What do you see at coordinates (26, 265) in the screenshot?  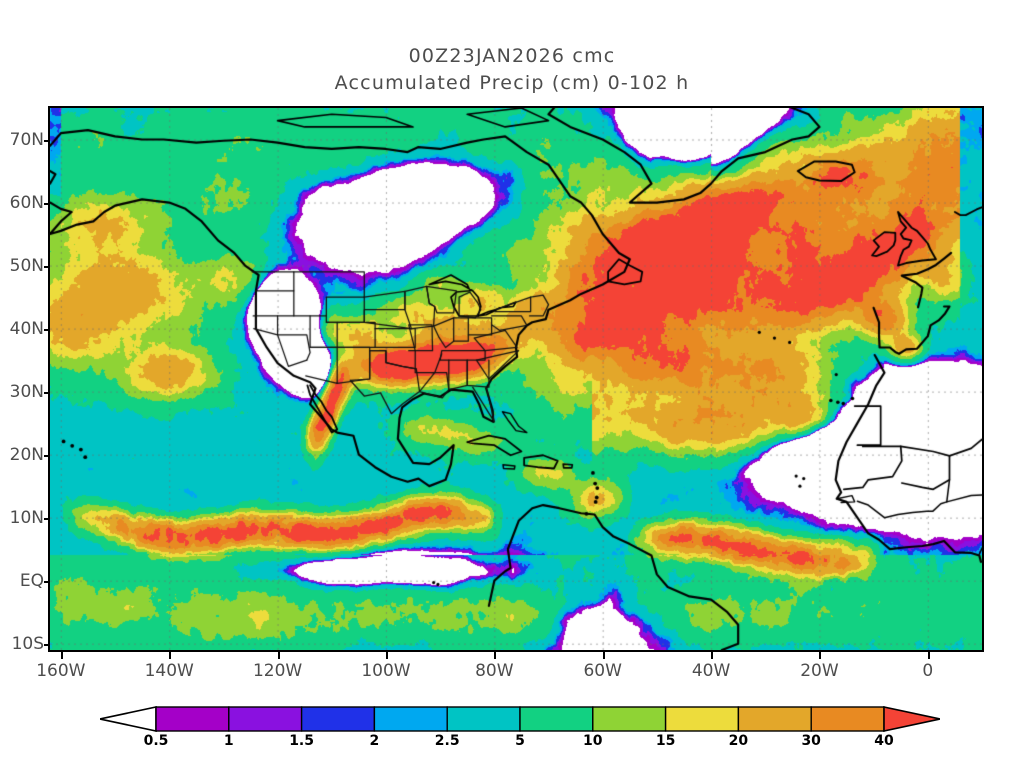 I see `latitude-tick-label-50n: 50N` at bounding box center [26, 265].